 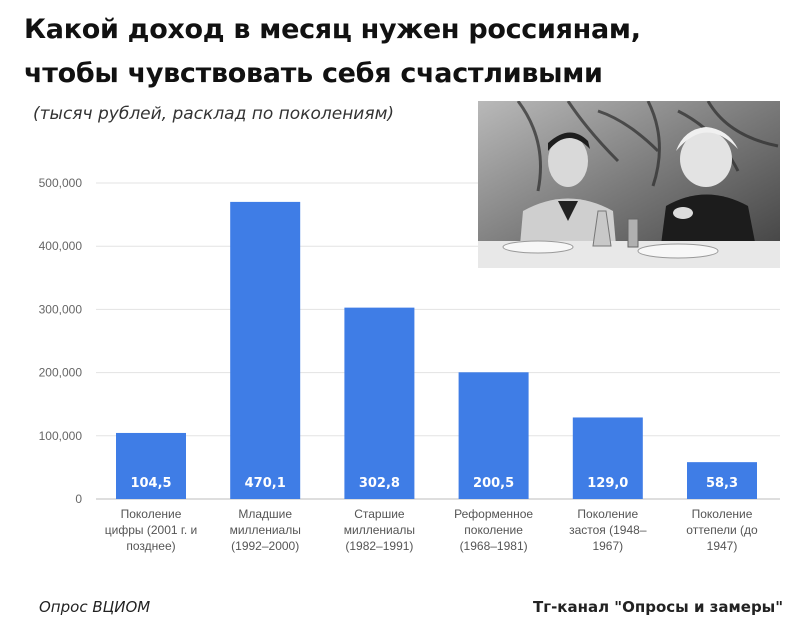 What do you see at coordinates (493, 483) in the screenshot?
I see `bar-data-label: 200,5` at bounding box center [493, 483].